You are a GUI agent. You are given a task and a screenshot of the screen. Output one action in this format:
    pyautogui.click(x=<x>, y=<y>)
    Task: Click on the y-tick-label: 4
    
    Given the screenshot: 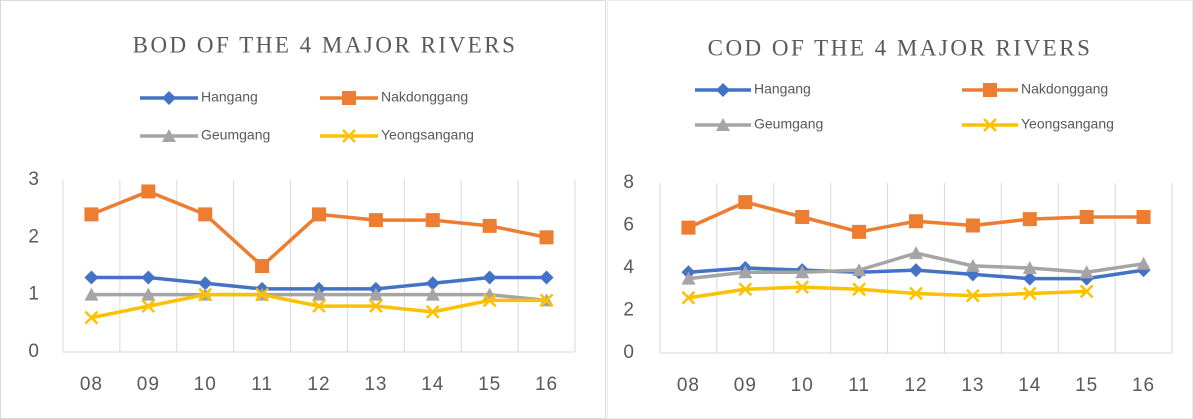 What is the action you would take?
    pyautogui.click(x=629, y=267)
    